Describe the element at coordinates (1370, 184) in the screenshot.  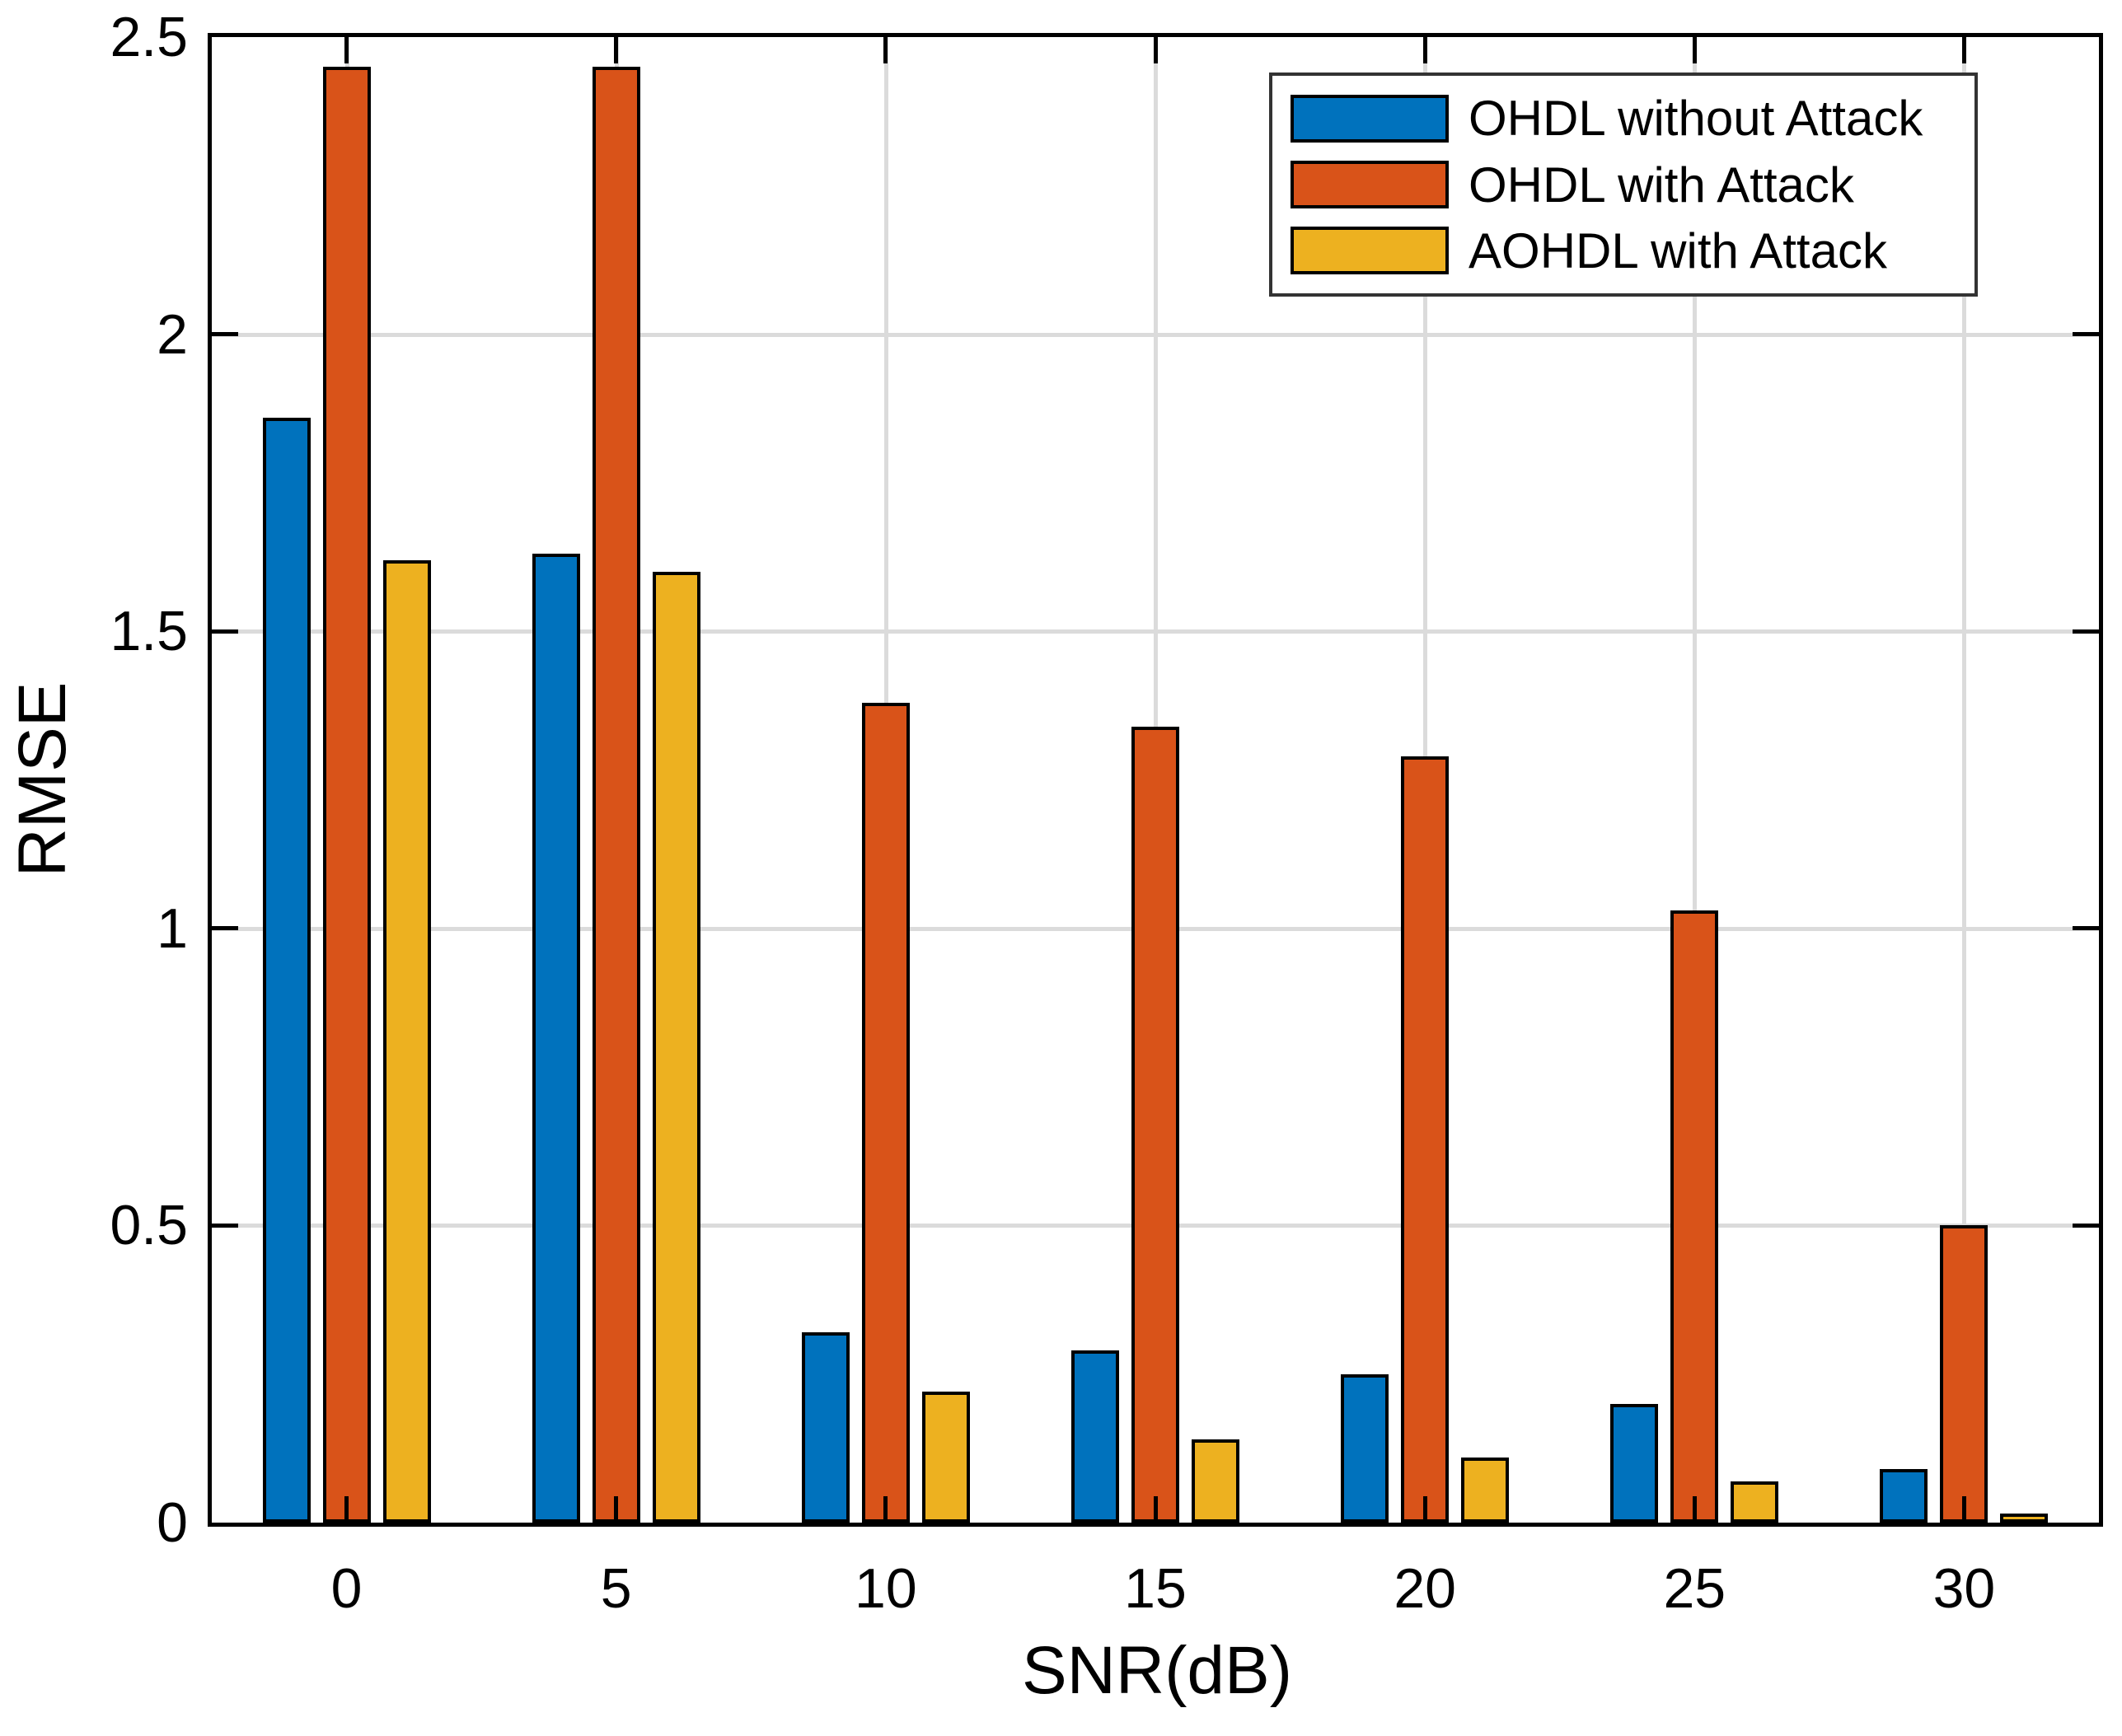
I see `legend-swatch-ohdl-with-attack` at that location.